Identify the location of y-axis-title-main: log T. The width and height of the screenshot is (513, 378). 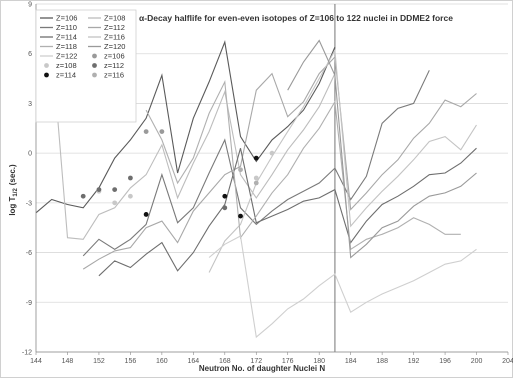
(12, 205).